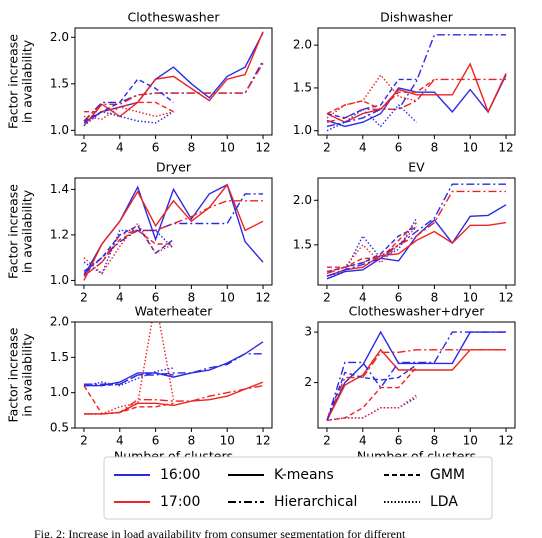 Image resolution: width=542 pixels, height=538 pixels. What do you see at coordinates (173, 17) in the screenshot?
I see `panel-title: Clotheswasher` at bounding box center [173, 17].